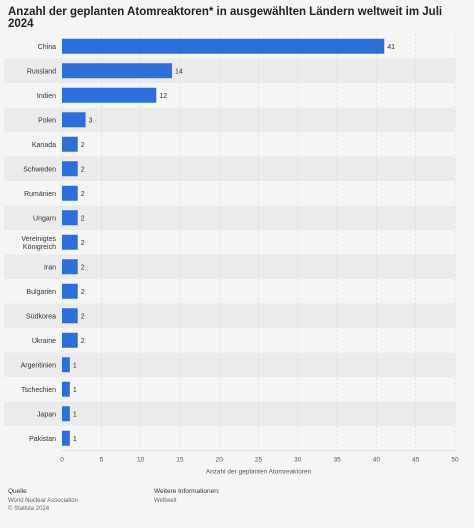 The height and width of the screenshot is (528, 474). I want to click on info-heading: Weitere Informationen:, so click(187, 491).